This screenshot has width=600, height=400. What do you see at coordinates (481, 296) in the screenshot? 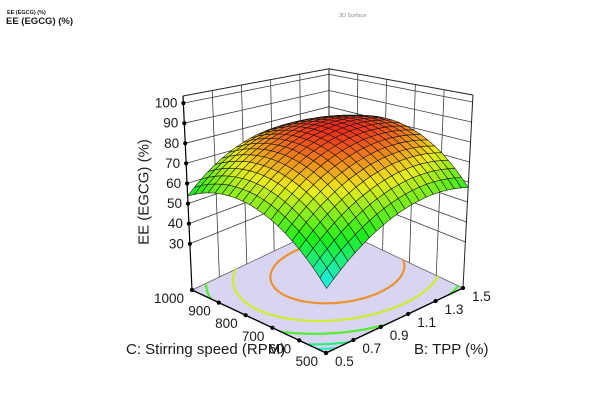
I see `svg-text: 1.5` at bounding box center [481, 296].